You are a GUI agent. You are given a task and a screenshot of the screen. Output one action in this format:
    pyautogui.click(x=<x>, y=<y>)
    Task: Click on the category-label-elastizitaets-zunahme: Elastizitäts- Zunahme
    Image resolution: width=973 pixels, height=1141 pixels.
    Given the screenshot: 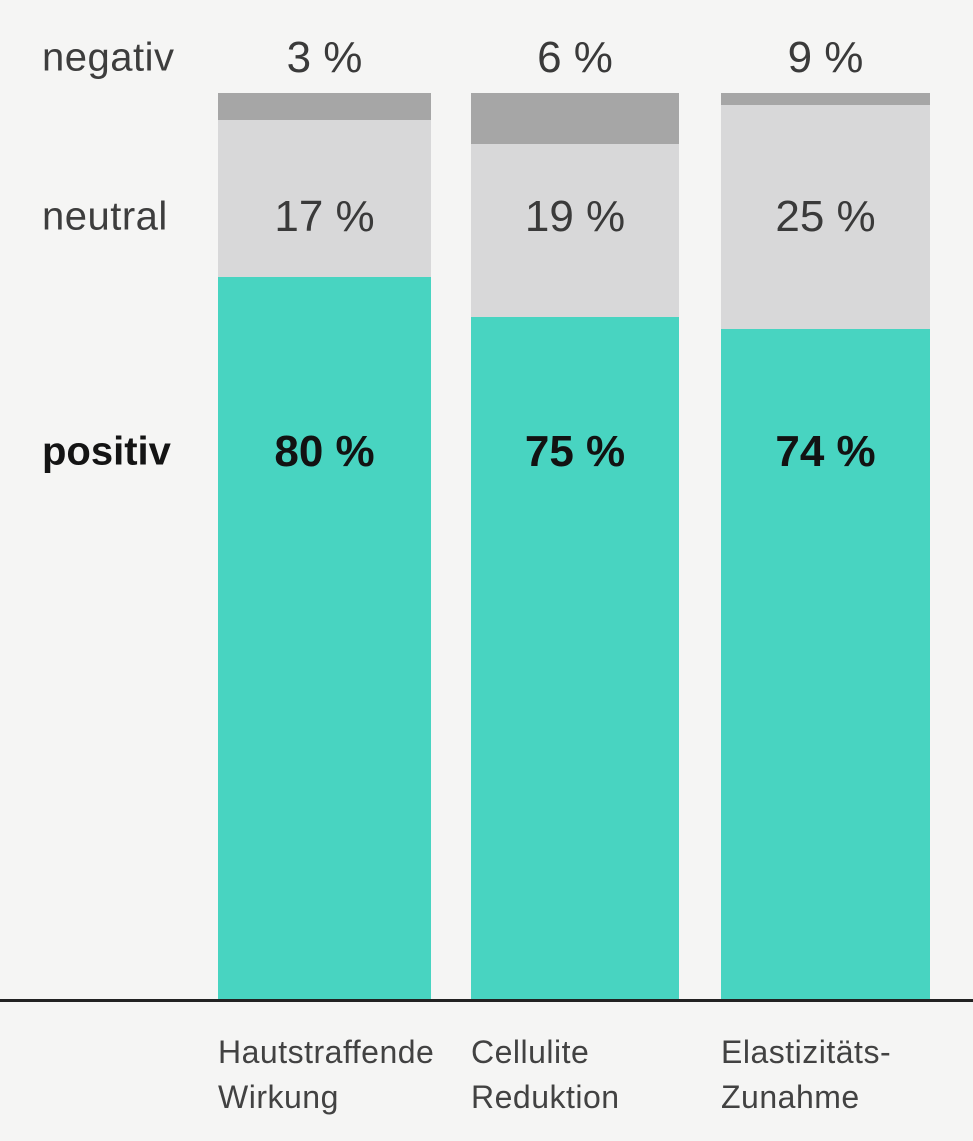 What is the action you would take?
    pyautogui.click(x=806, y=1075)
    